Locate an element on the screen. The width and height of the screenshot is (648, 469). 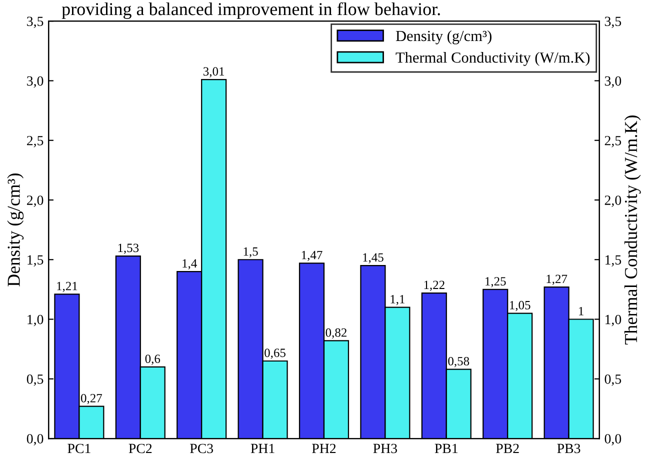
data-label: 0,58 is located at coordinates (459, 362).